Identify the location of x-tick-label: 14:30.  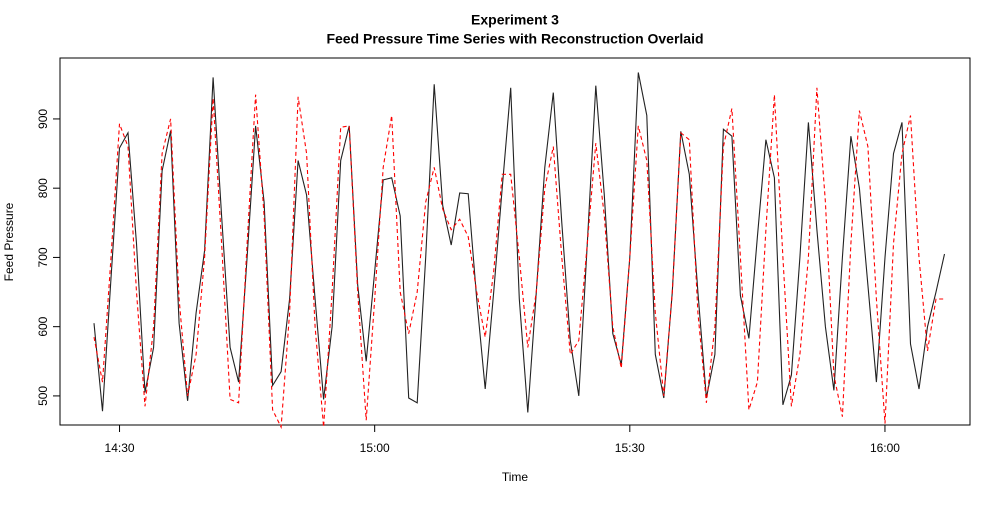
(120, 448).